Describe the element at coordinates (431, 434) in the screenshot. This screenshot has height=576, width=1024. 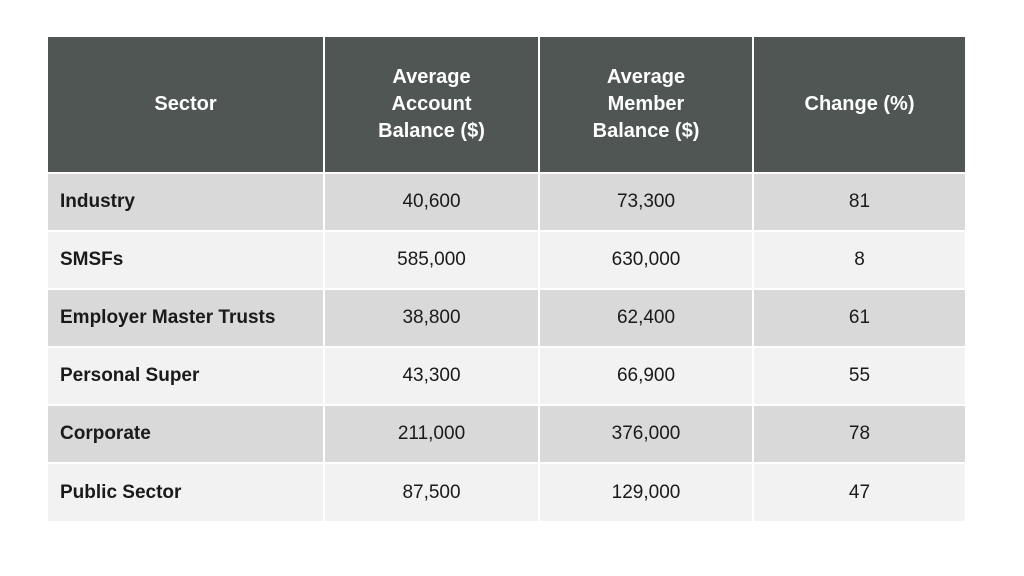
I see `value-cell: 211,000` at that location.